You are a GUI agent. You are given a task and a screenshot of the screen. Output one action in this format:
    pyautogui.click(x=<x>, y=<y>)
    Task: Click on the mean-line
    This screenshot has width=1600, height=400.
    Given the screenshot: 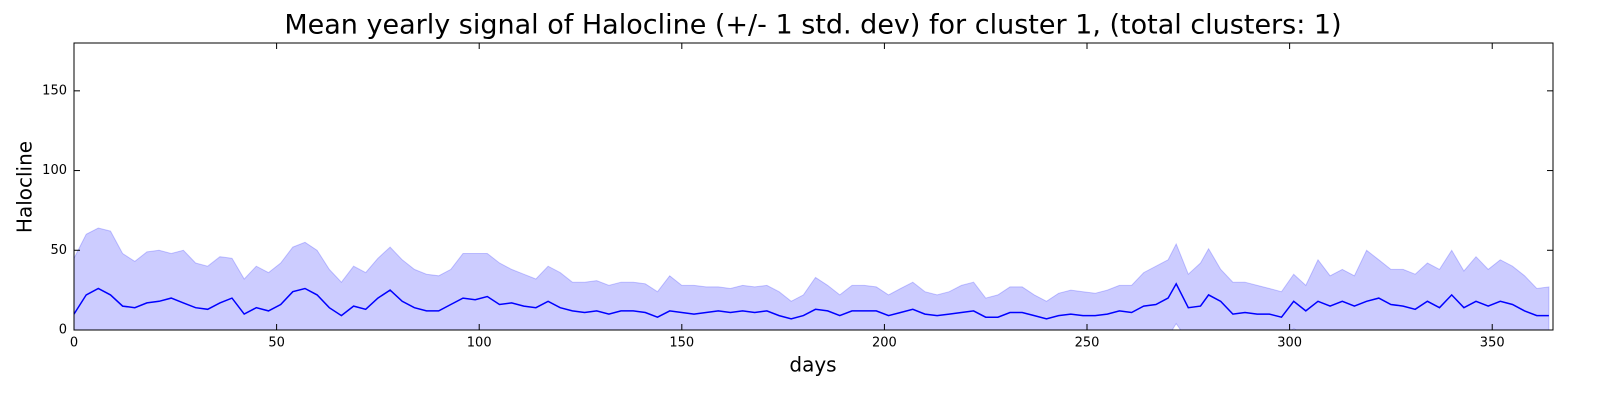 What is the action you would take?
    pyautogui.click(x=811, y=301)
    